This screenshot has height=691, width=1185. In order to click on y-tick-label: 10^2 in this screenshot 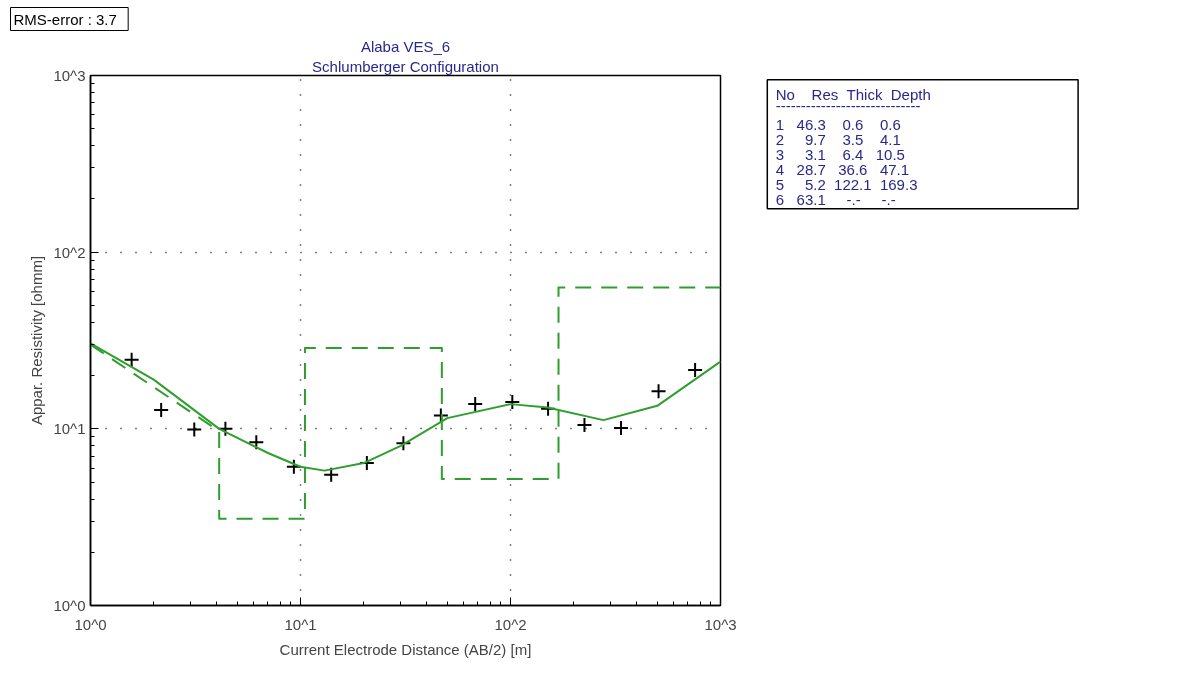, I will do `click(69, 252)`.